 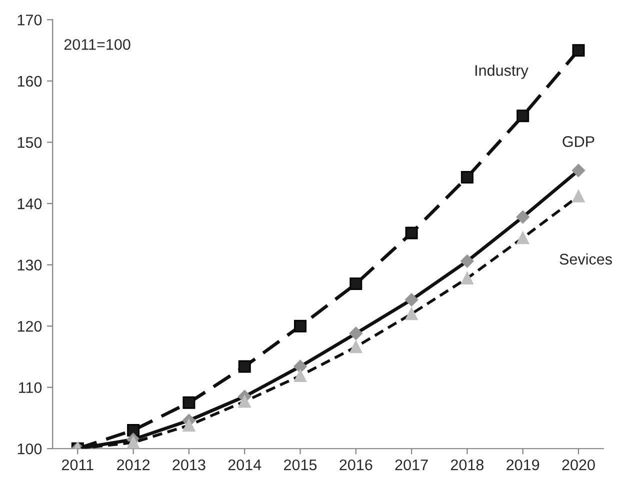 What do you see at coordinates (30, 265) in the screenshot?
I see `y-tick-label: 130` at bounding box center [30, 265].